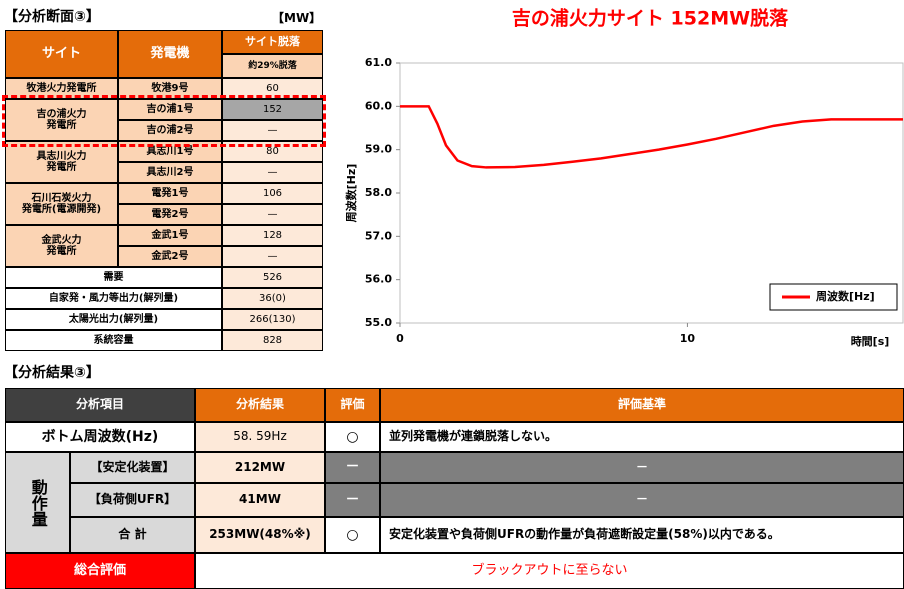 This screenshot has width=904, height=589. I want to click on header-cell: 評価, so click(352, 405).